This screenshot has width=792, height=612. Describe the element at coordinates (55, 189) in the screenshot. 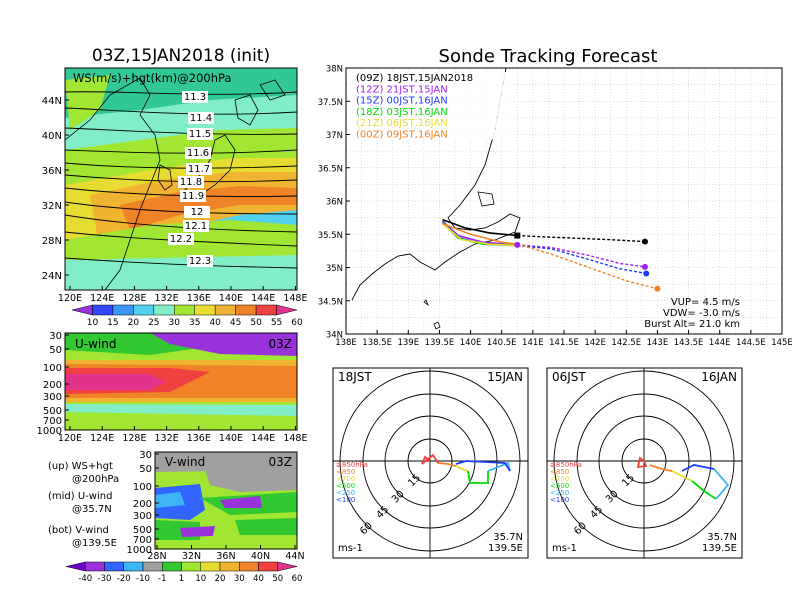

I see `map-lat-ticks: 44N 40N 36N 32N 28N 24N` at that location.